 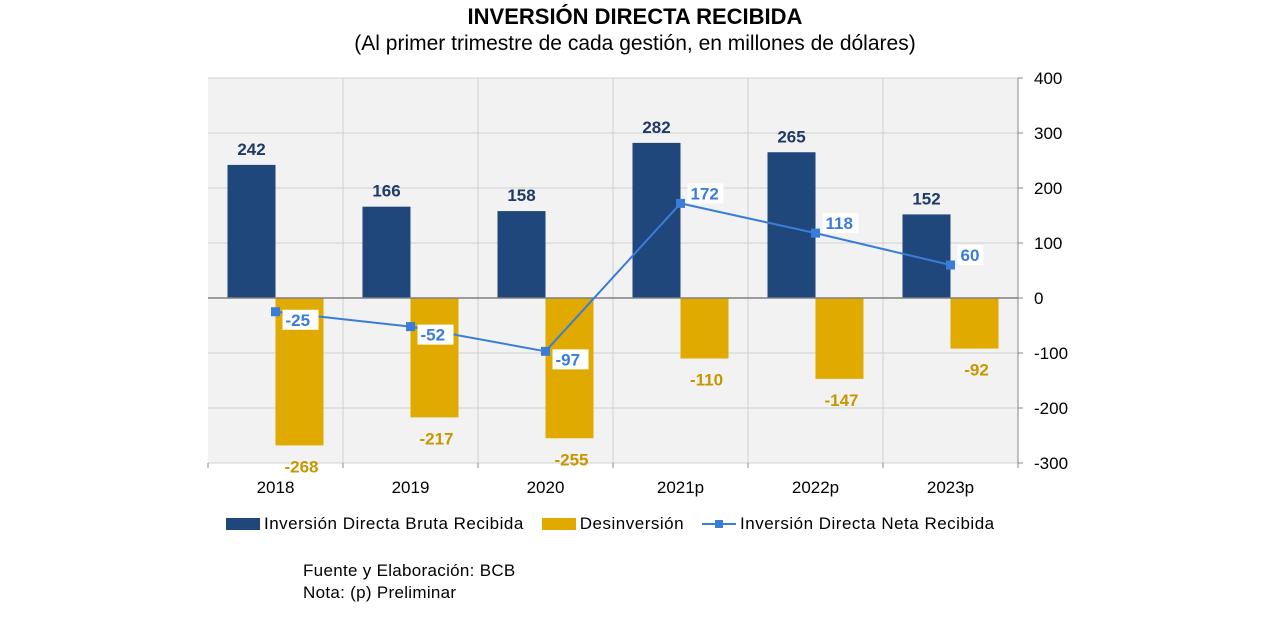 I want to click on x-tick-label: 2023p, so click(x=950, y=487).